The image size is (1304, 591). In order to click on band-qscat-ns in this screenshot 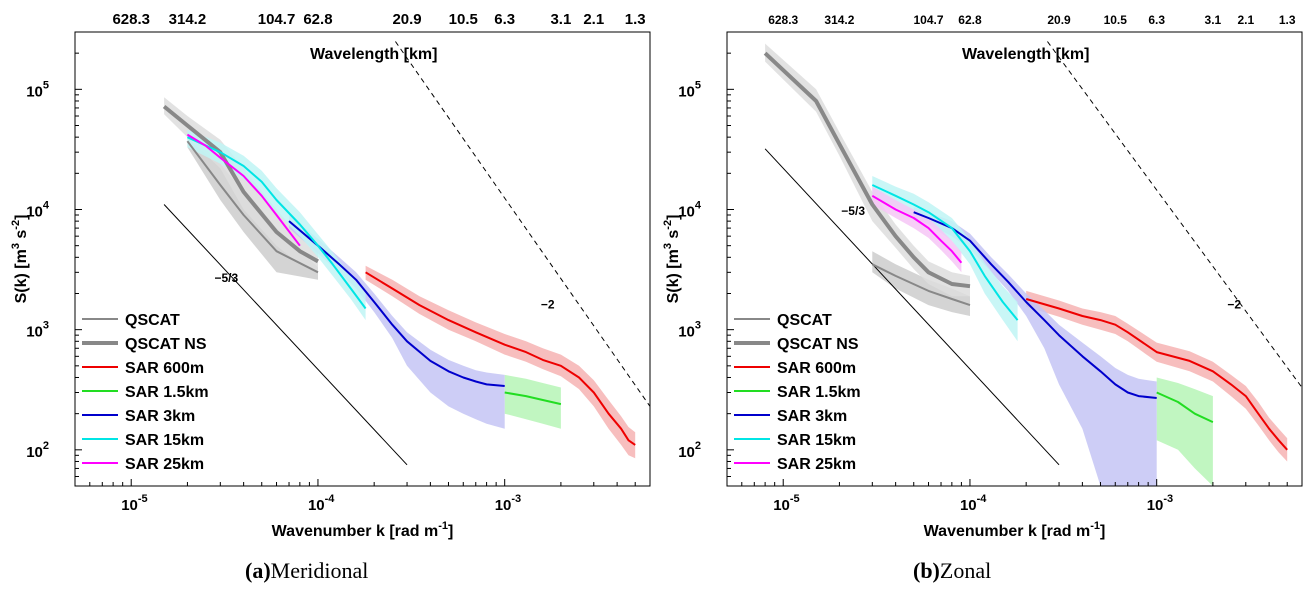, I will do `click(867, 170)`.